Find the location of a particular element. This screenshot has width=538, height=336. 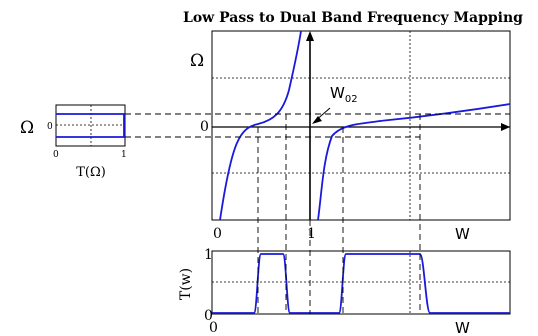

left-y-axis-symbol: Ω is located at coordinates (27, 128).